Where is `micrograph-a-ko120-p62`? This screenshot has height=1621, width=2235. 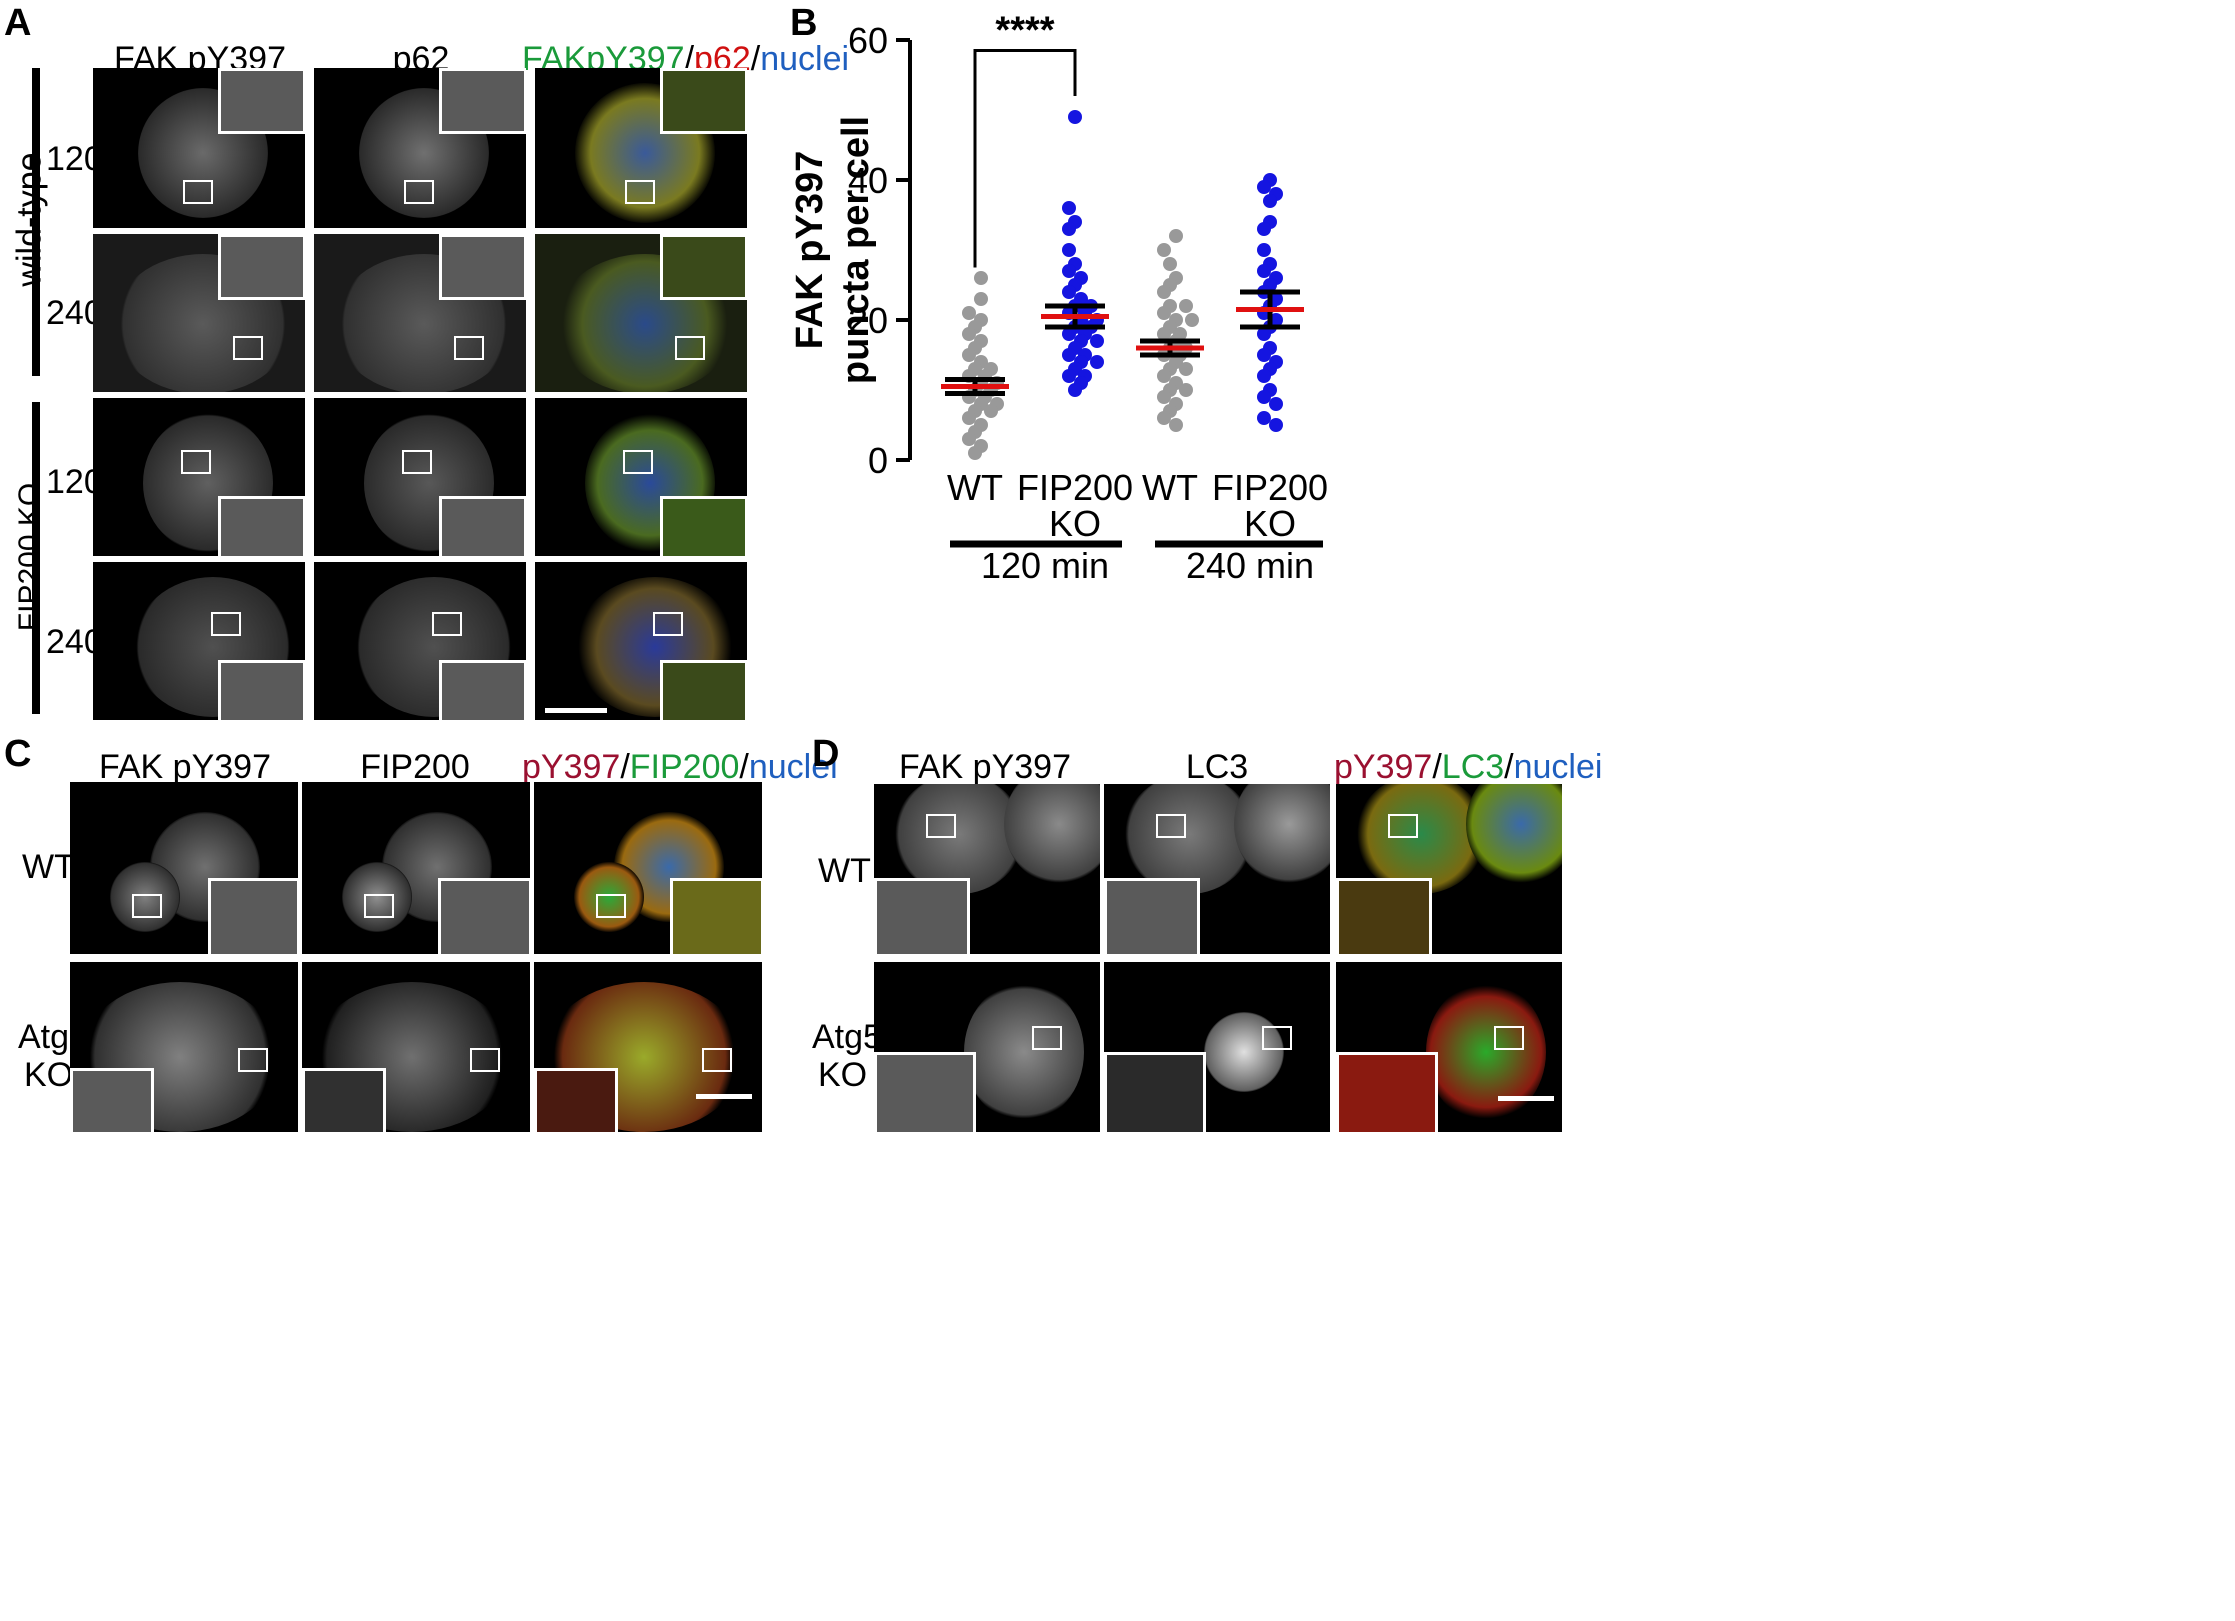 micrograph-a-ko120-p62 is located at coordinates (420, 477).